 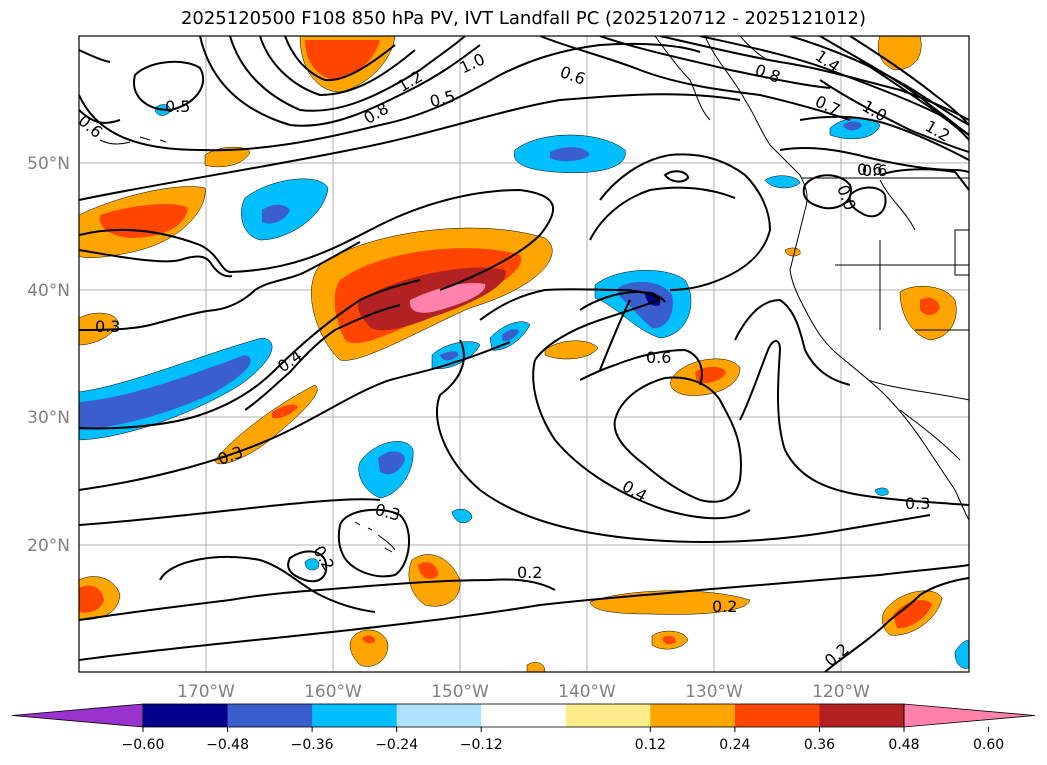 I want to click on colorbar-tick-label: 0.48, so click(x=903, y=745).